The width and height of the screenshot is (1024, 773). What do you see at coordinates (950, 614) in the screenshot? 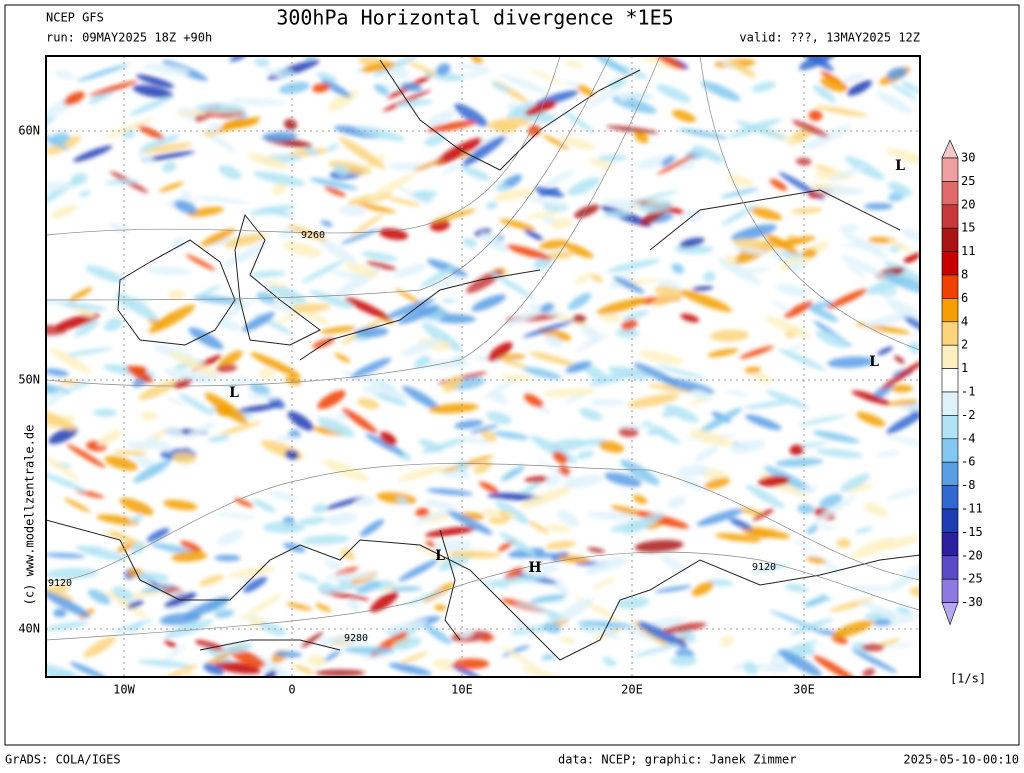
I see `colorbar-cap` at bounding box center [950, 614].